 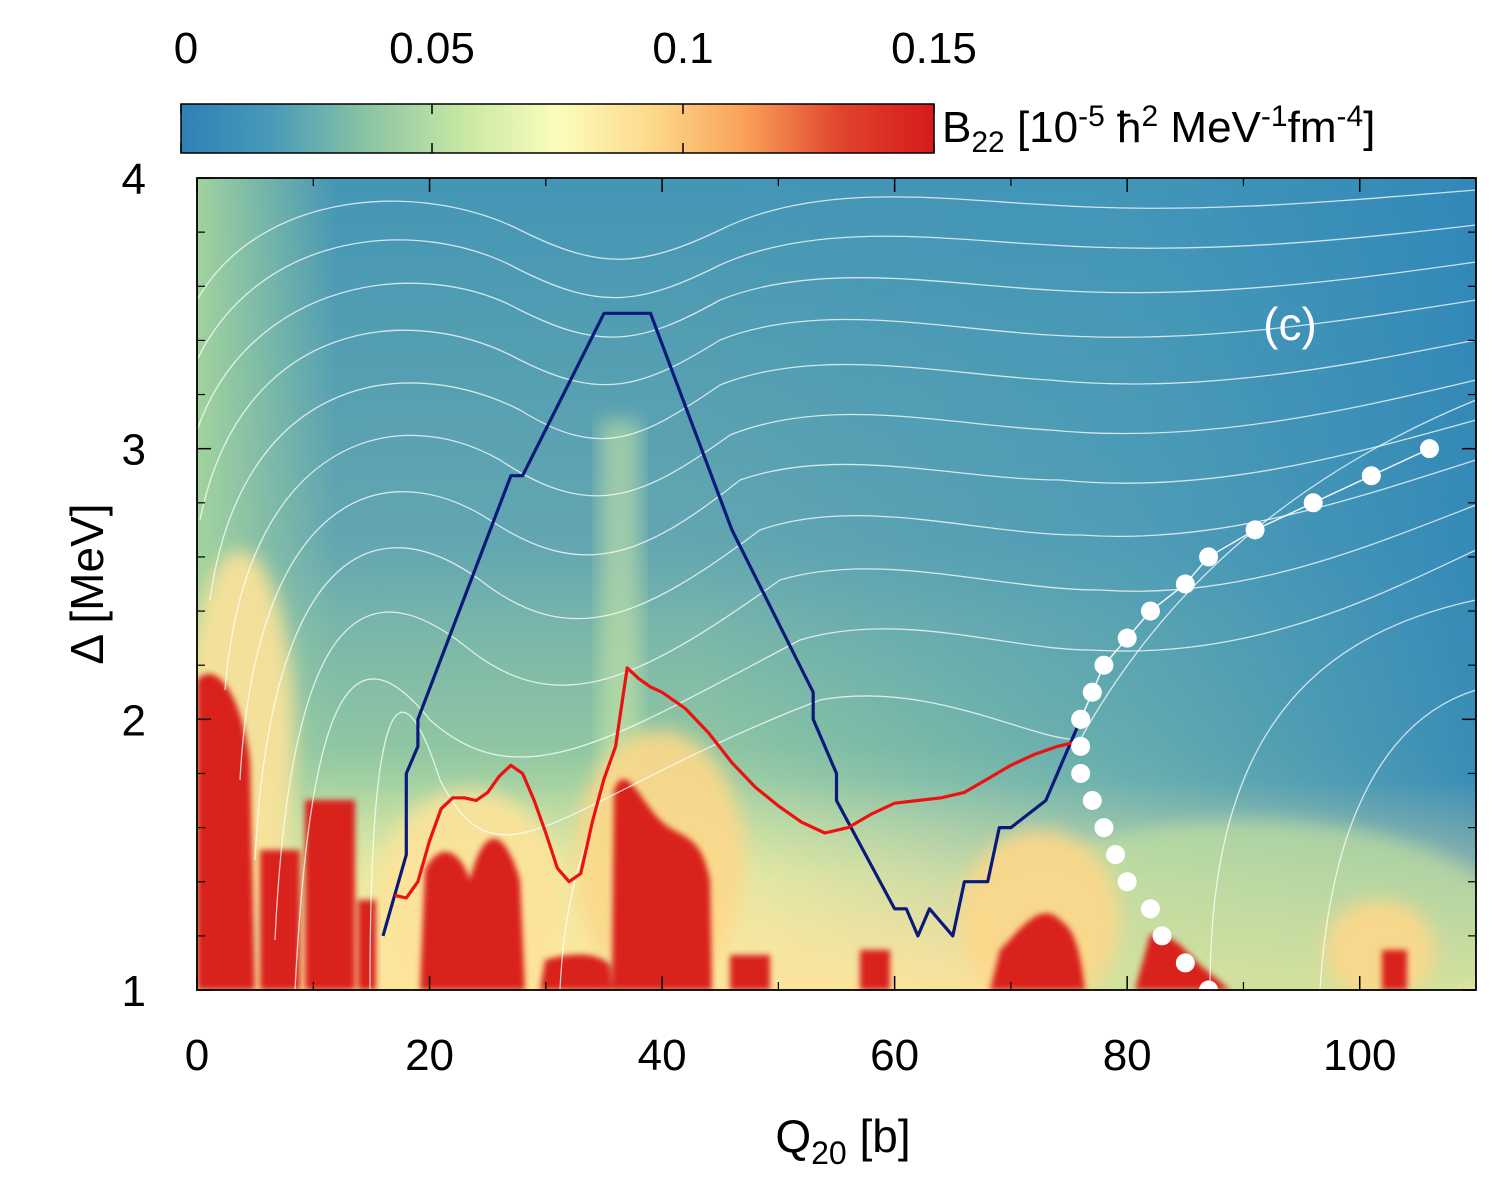 What do you see at coordinates (87, 583) in the screenshot?
I see `y-axis-label: Δ [MeV]` at bounding box center [87, 583].